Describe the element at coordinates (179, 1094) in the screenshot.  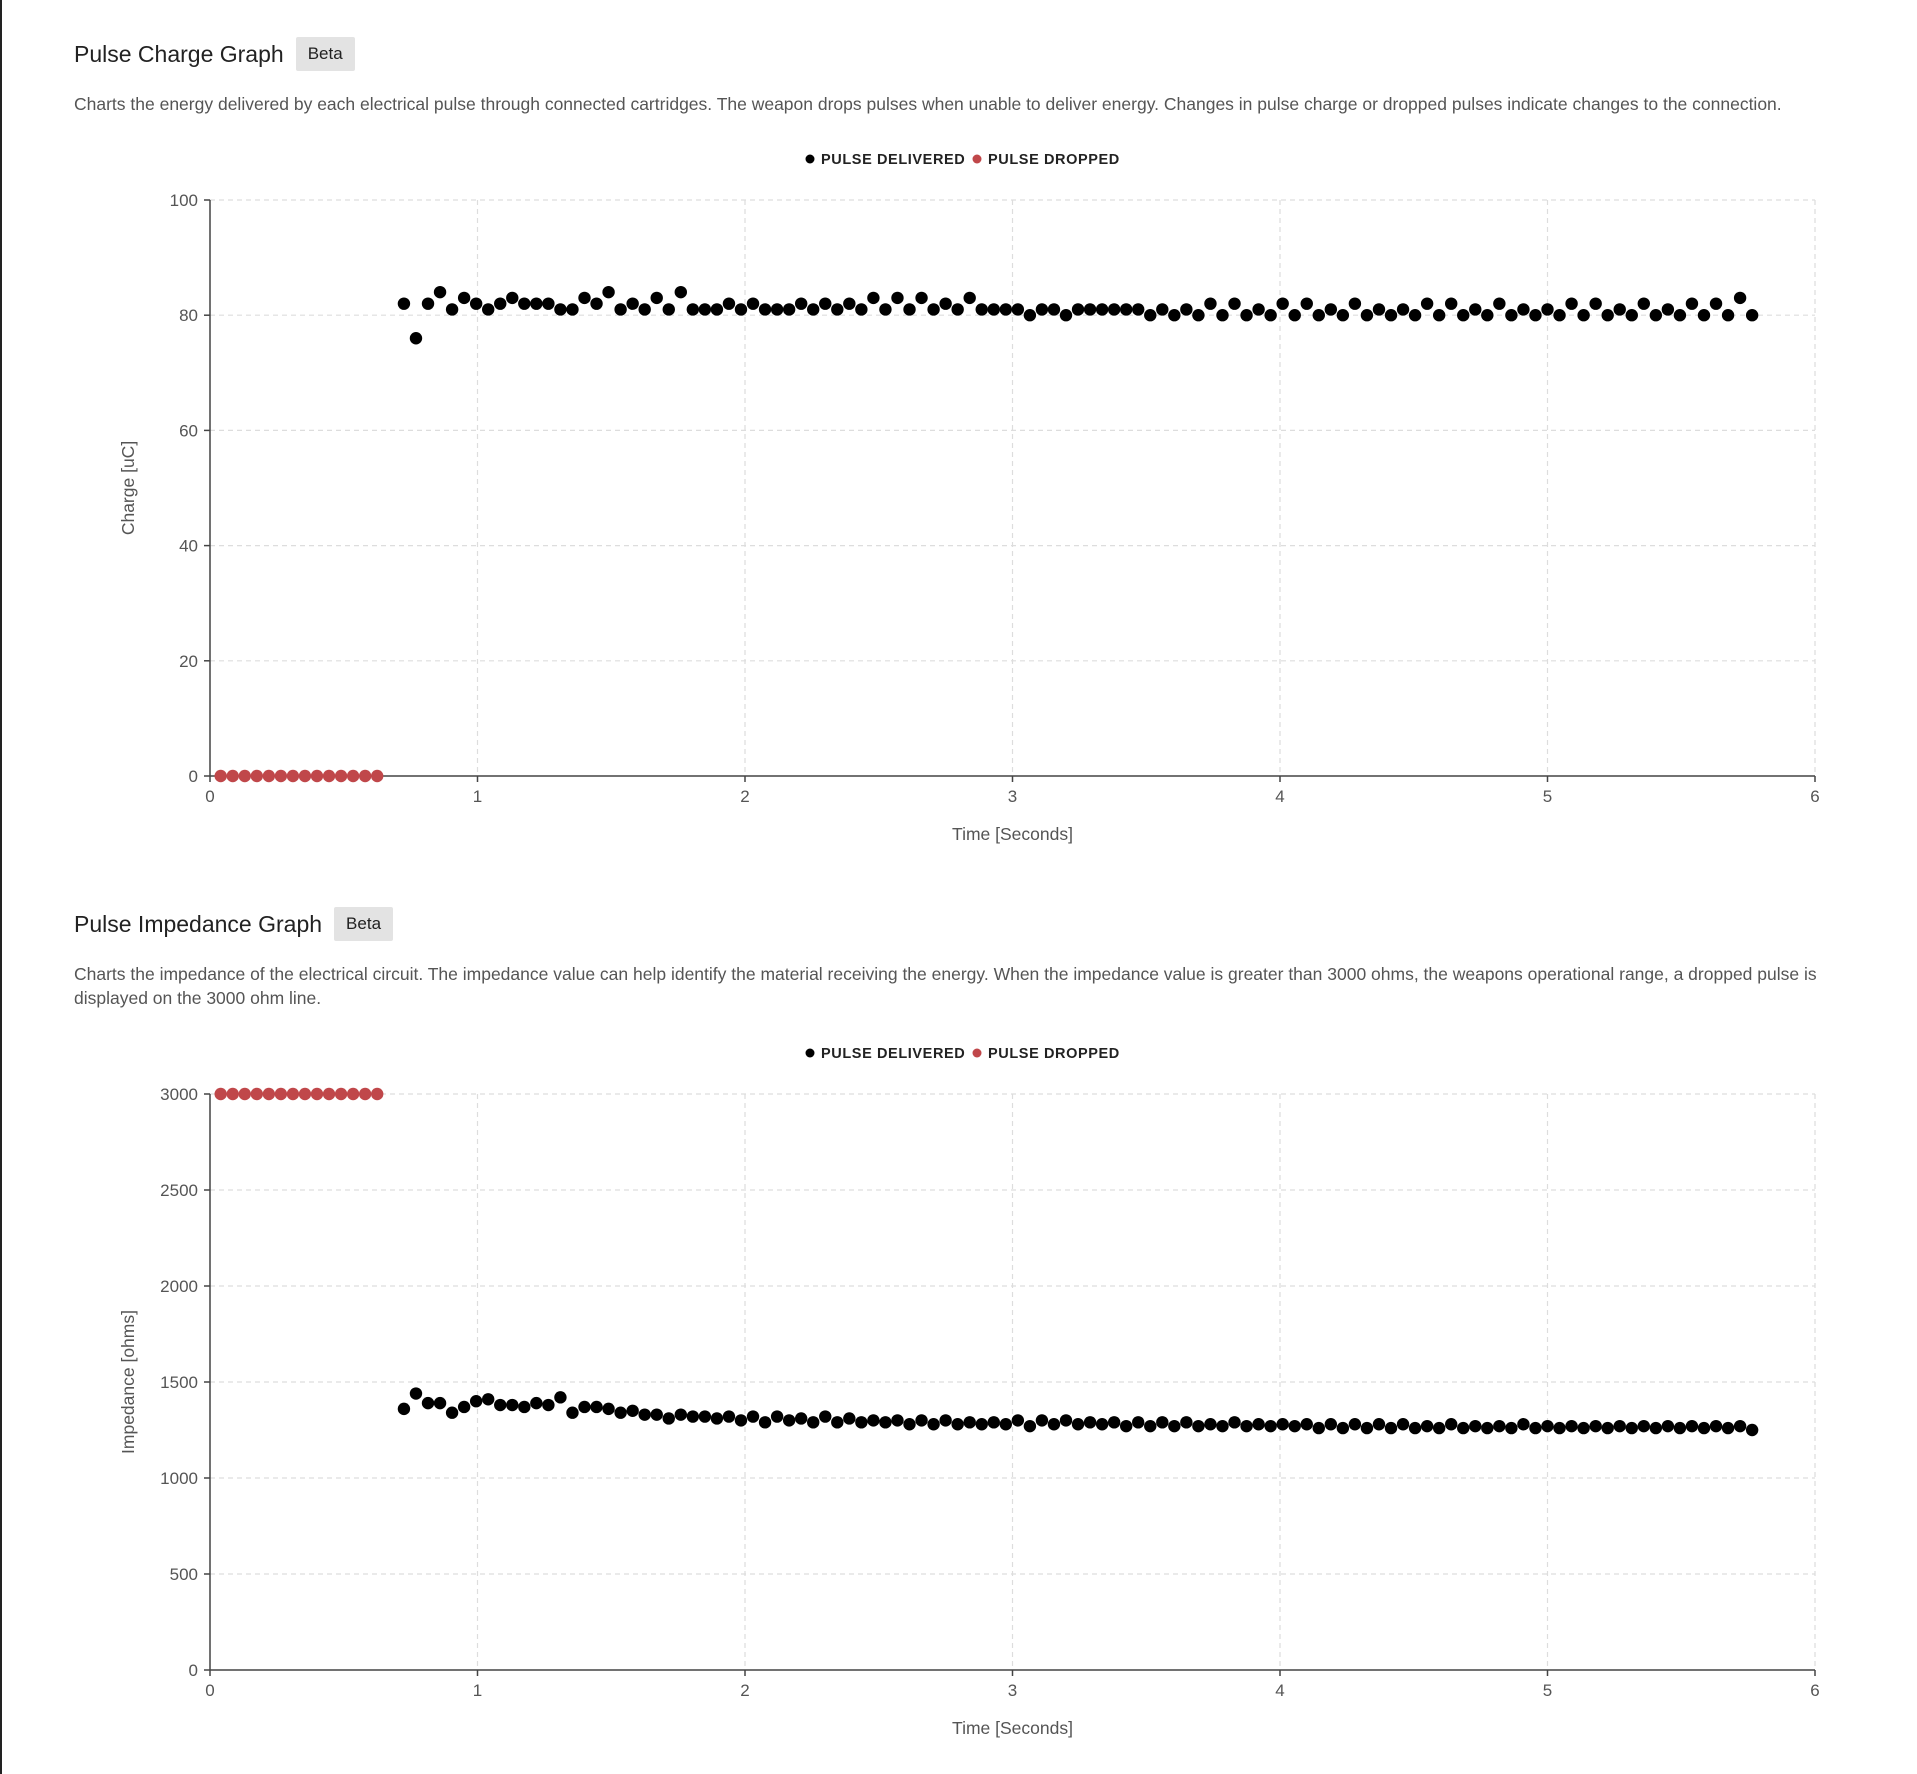
I see `impedance-y-tick-label-6: 3000` at that location.